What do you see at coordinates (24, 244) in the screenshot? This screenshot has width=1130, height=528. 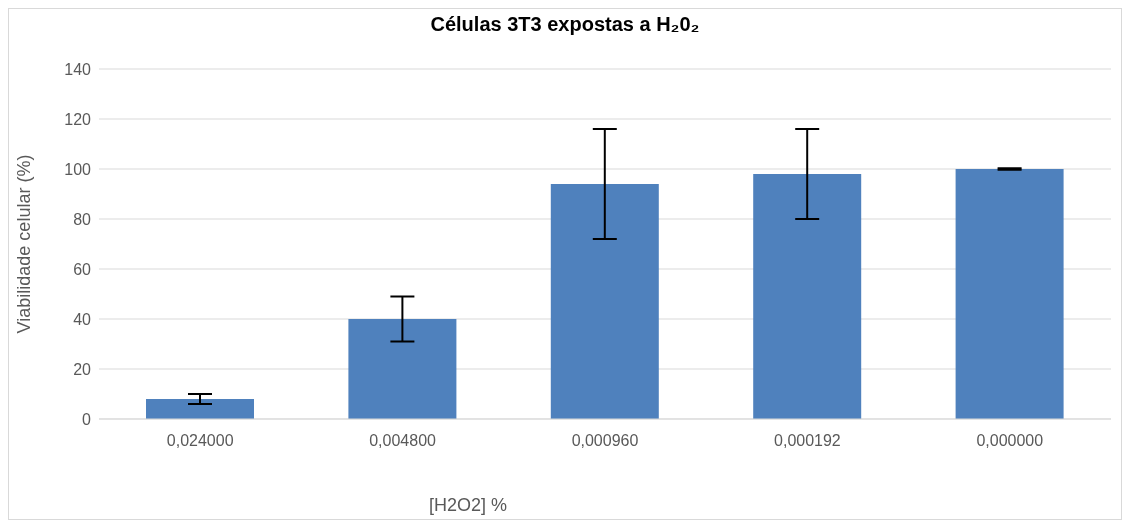 I see `y-axis-title: Viabilidade celular (%)` at bounding box center [24, 244].